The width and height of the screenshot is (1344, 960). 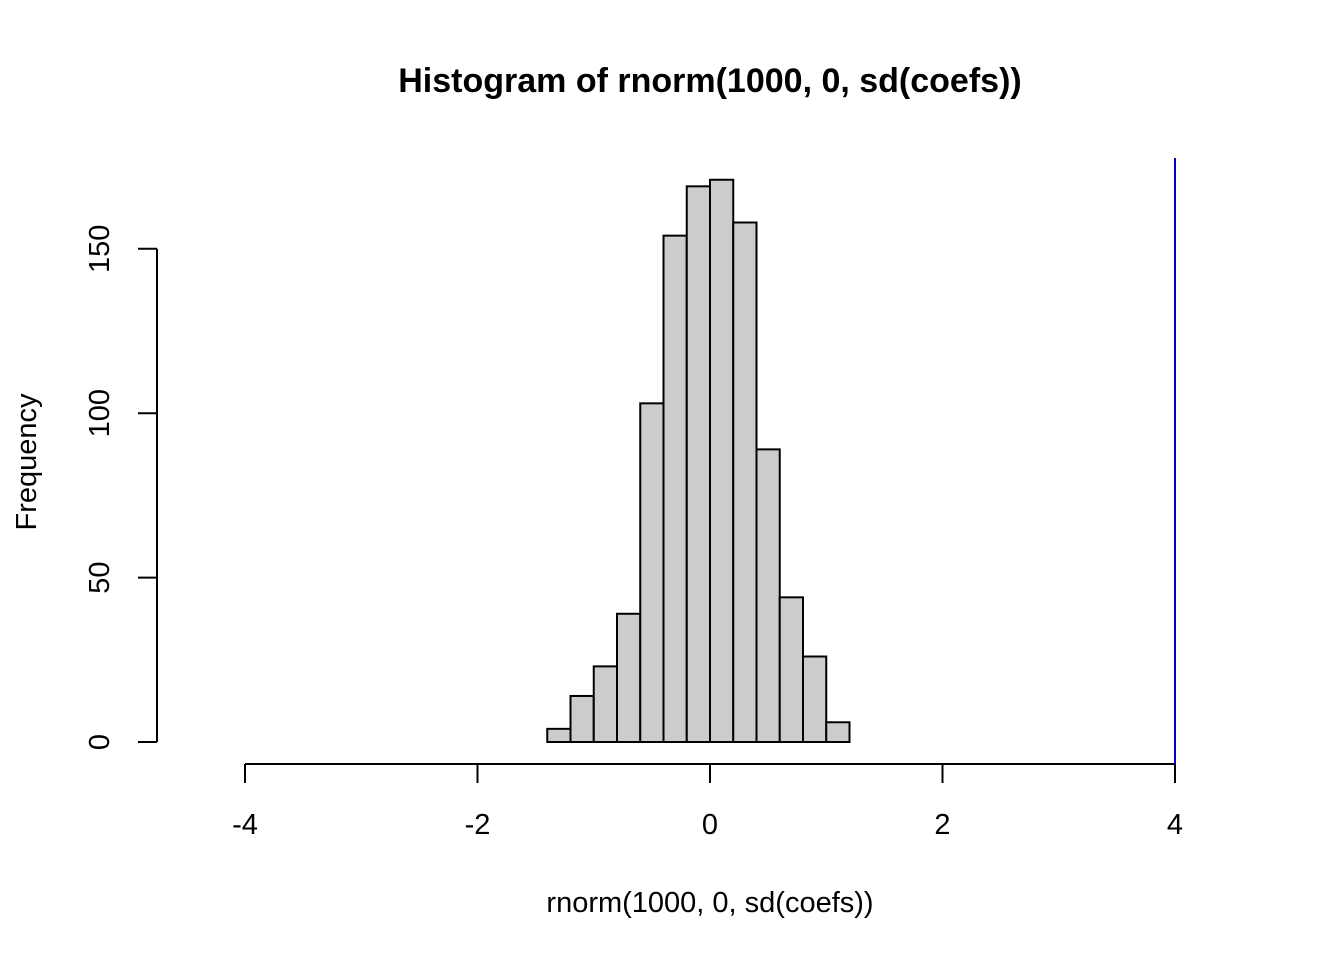 What do you see at coordinates (709, 81) in the screenshot?
I see `chart-title: Histogram of rnorm(1000, 0, sd(coefs))` at bounding box center [709, 81].